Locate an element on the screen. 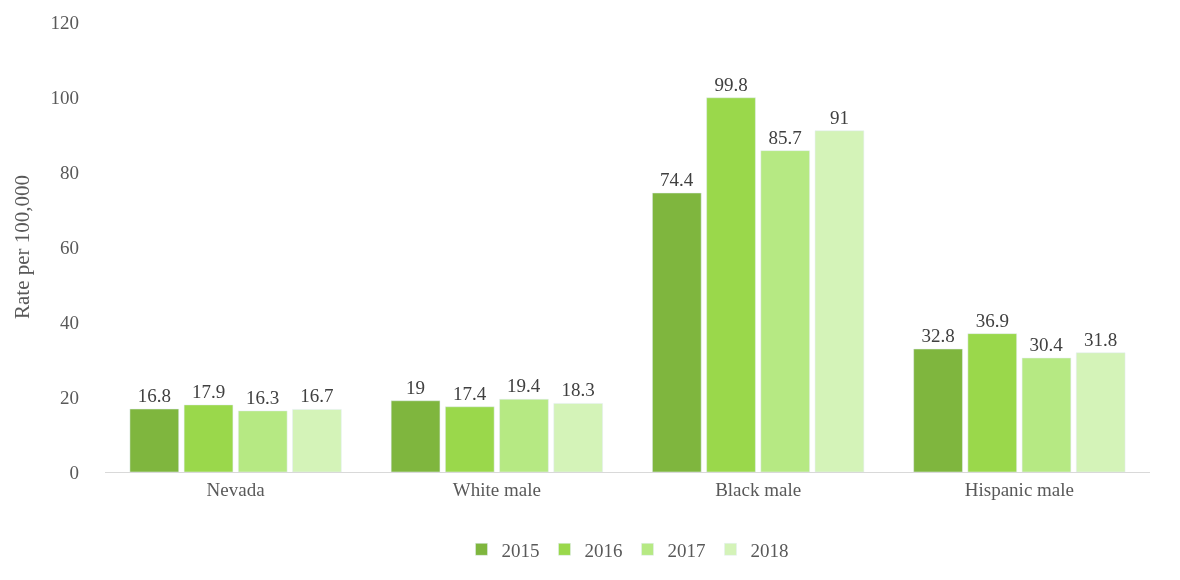 The image size is (1180, 580). data-label: 36.9 is located at coordinates (992, 320).